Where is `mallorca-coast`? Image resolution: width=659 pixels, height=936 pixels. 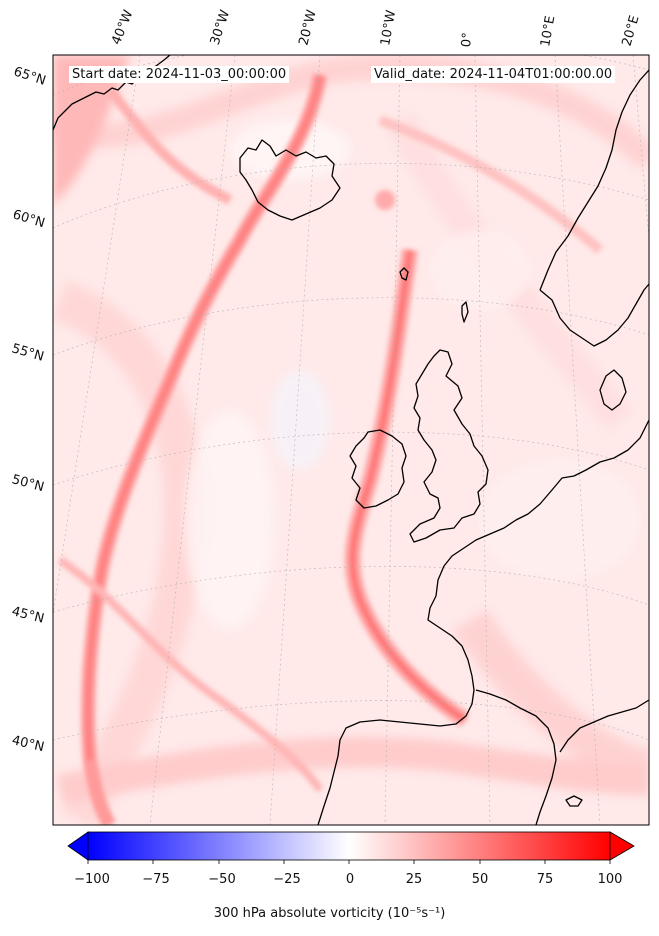 mallorca-coast is located at coordinates (574, 801).